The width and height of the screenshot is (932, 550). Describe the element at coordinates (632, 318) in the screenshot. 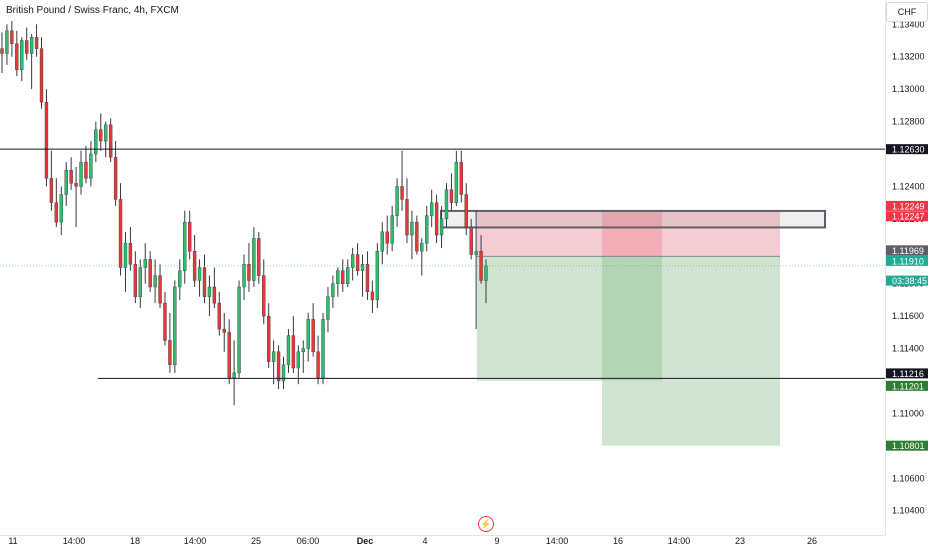

I see `target-zone-overlap` at that location.